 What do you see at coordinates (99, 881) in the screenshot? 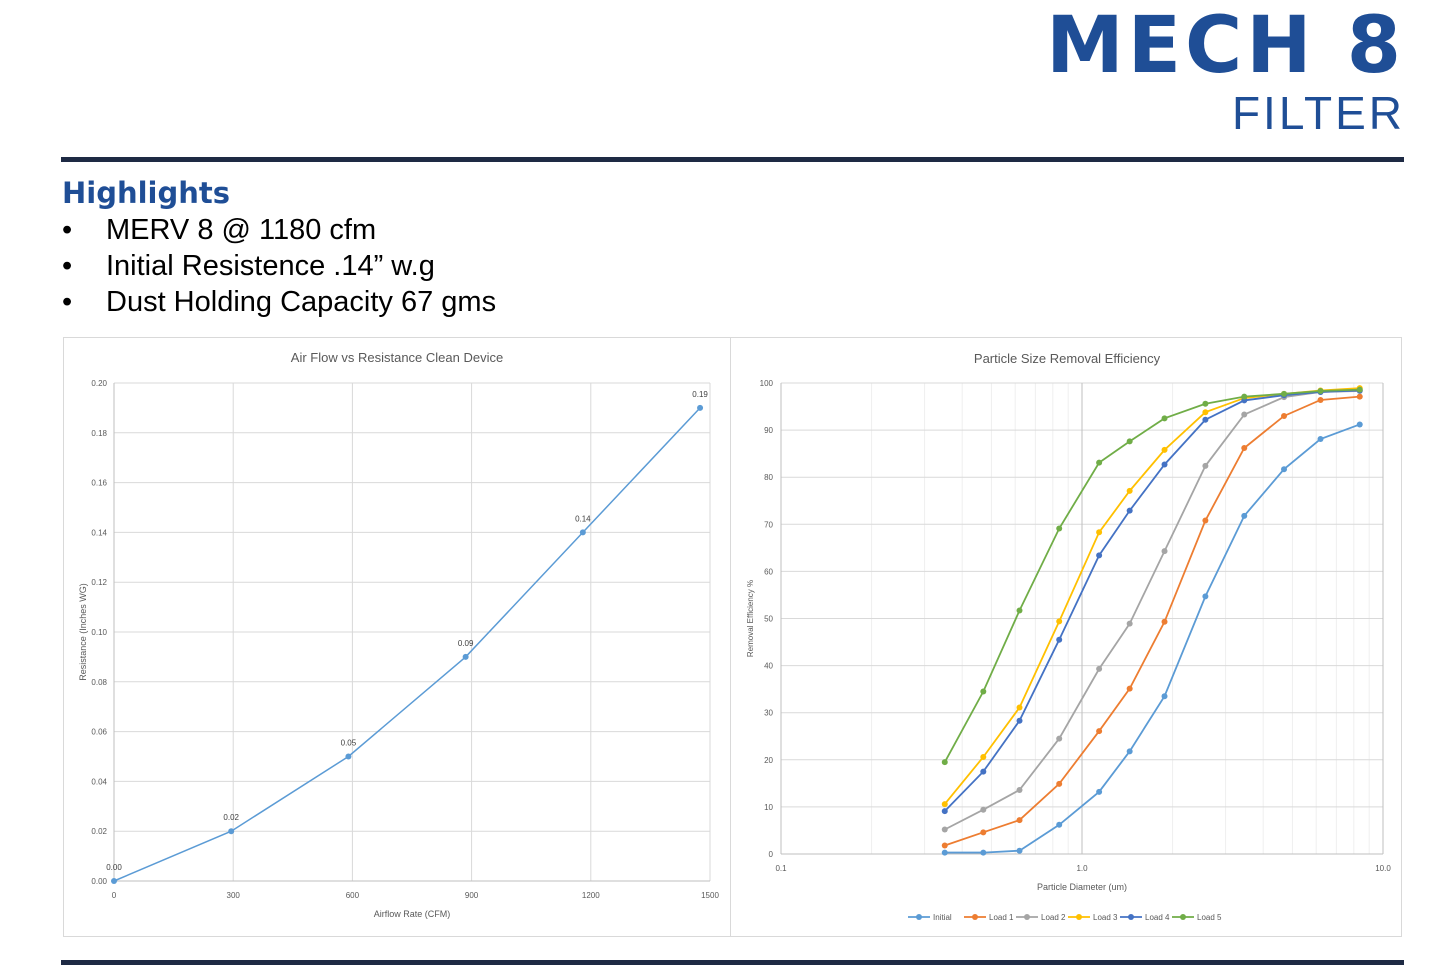
I see `y-tick-label: 0.00` at bounding box center [99, 881].